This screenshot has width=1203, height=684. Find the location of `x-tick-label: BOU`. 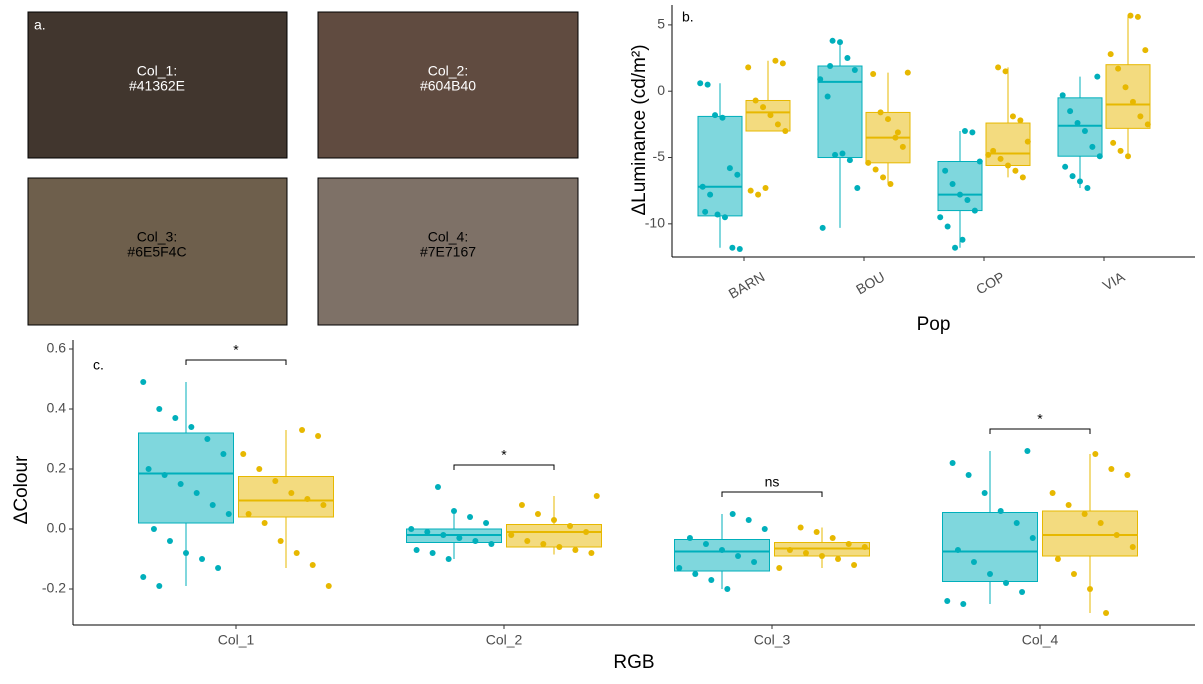

x-tick-label: BOU is located at coordinates (870, 282).